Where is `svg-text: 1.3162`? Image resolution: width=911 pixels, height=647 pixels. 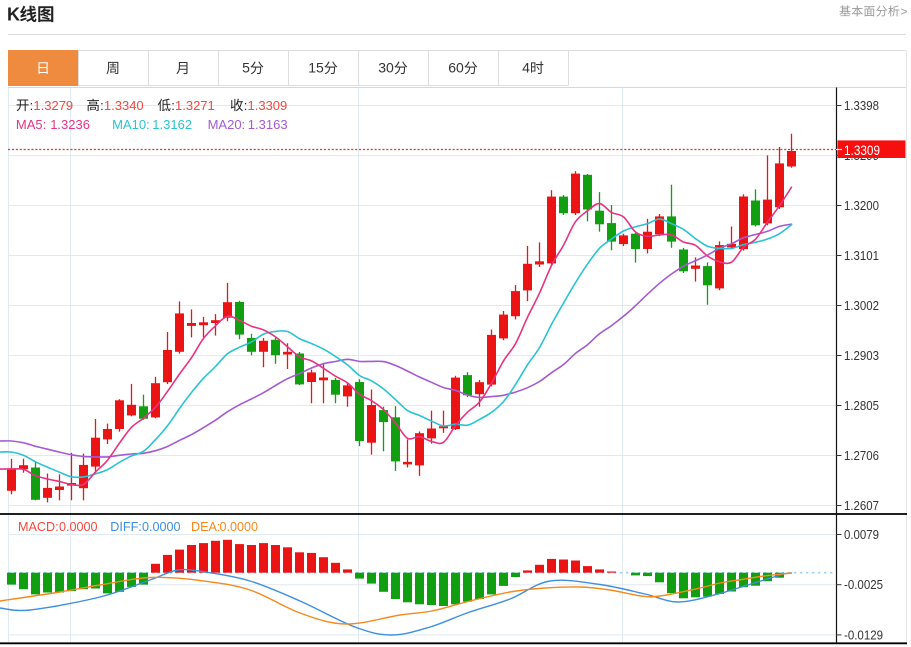 svg-text: 1.3162 is located at coordinates (172, 124).